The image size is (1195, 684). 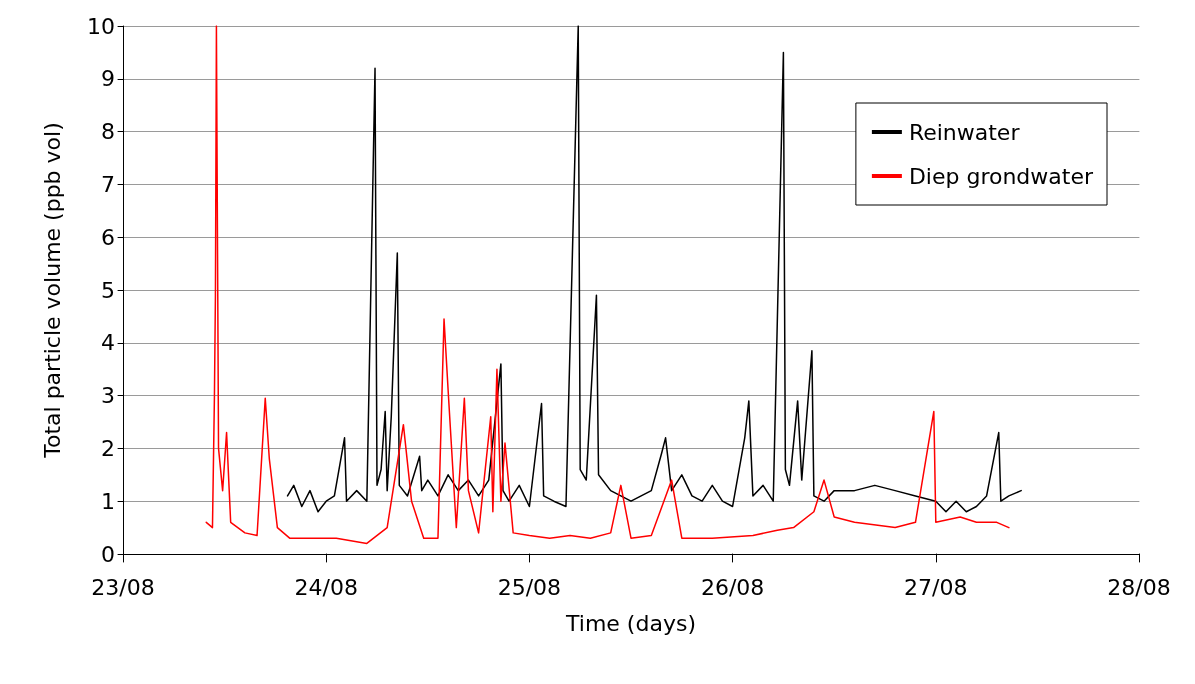 I want to click on y-tick-label: 7, so click(x=108, y=184).